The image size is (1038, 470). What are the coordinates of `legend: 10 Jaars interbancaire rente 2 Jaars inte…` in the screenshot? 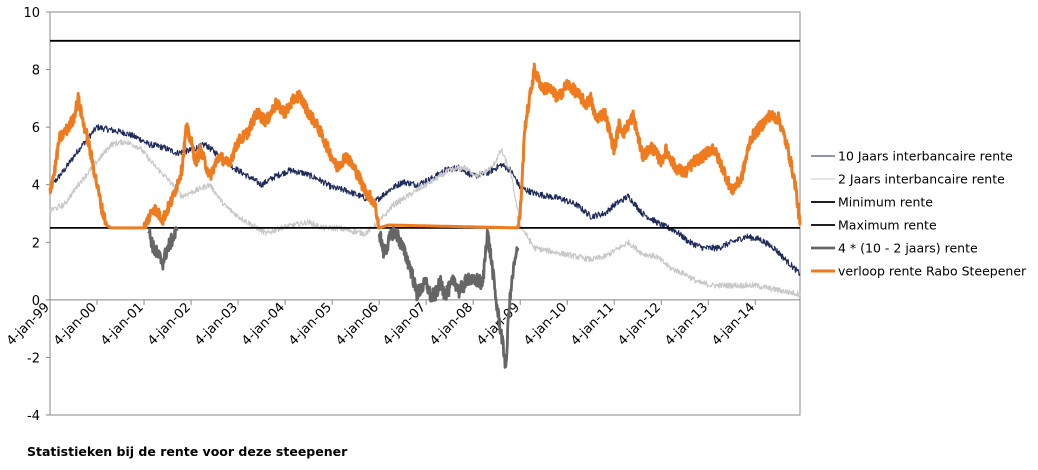 It's located at (919, 214).